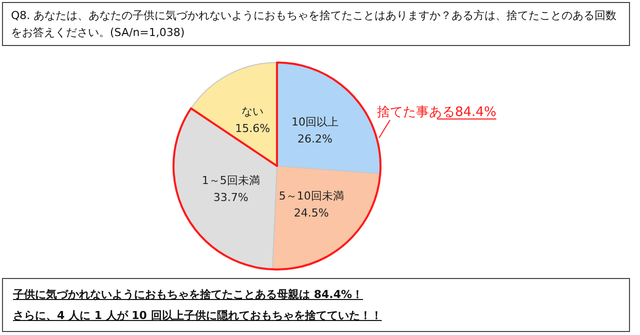  I want to click on data-label: 26.2%, so click(314, 139).